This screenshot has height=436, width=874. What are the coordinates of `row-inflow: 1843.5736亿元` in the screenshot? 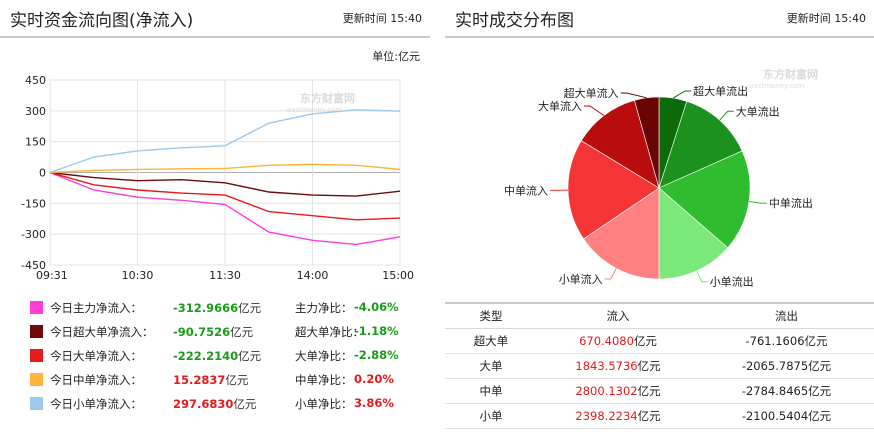 It's located at (618, 366).